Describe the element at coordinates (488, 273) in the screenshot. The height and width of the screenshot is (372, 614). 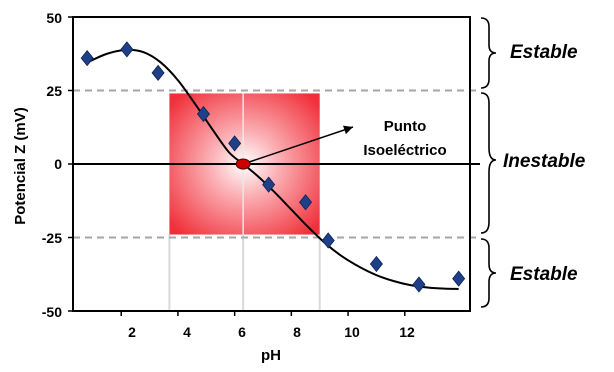
I see `brace-bottom` at that location.